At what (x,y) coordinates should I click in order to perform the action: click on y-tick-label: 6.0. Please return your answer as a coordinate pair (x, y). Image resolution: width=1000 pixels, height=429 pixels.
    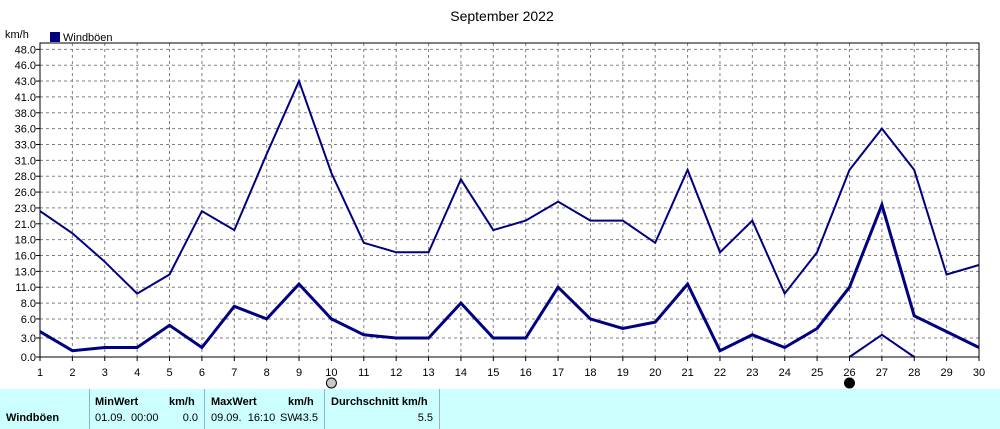
    Looking at the image, I should click on (28, 320).